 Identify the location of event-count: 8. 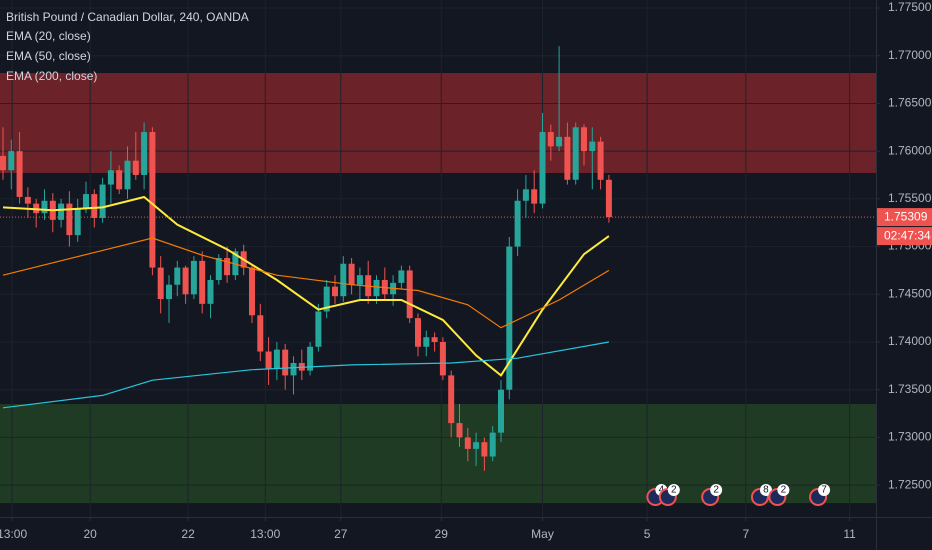
(766, 490).